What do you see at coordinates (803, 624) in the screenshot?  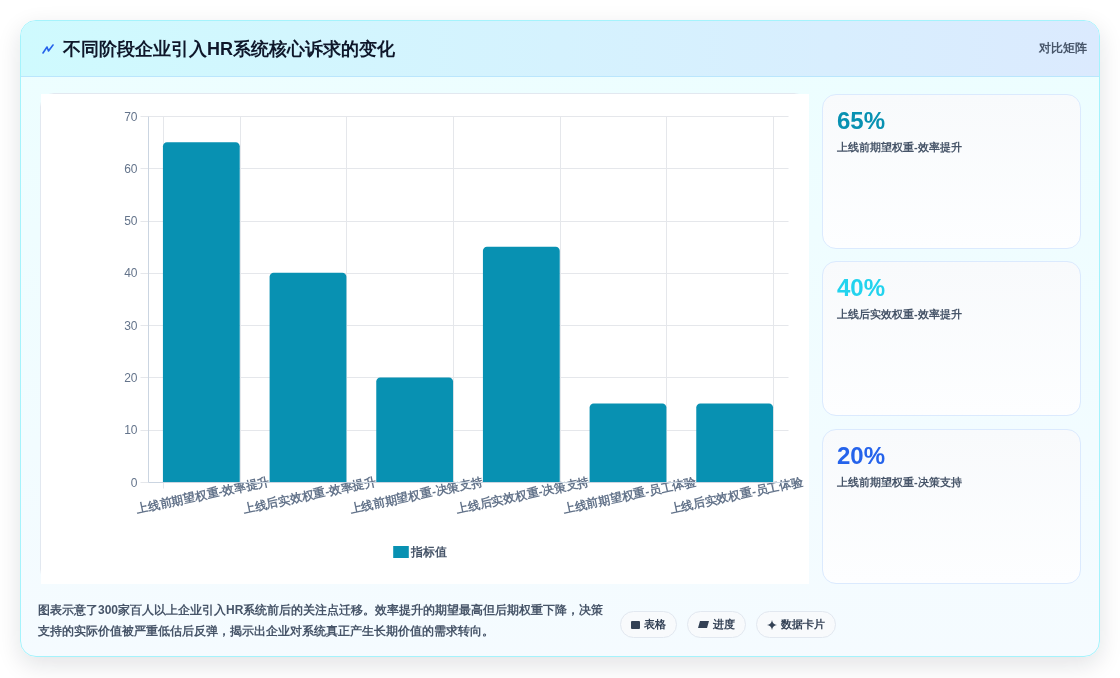 I see `text: 数据卡片` at bounding box center [803, 624].